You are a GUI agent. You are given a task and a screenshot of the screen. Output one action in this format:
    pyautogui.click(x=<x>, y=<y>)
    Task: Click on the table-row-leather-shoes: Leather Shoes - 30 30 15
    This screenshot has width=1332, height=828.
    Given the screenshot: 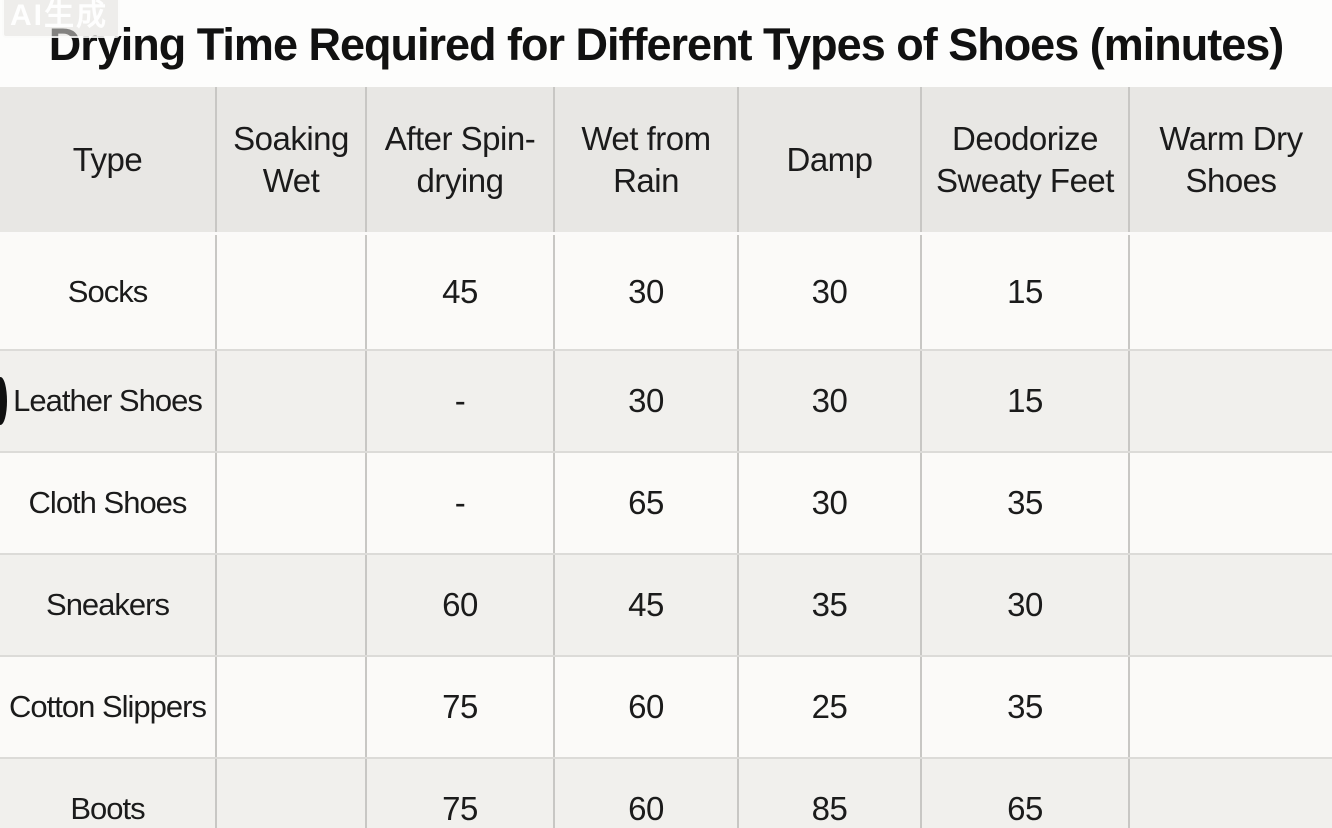 What is the action you would take?
    pyautogui.click(x=666, y=400)
    